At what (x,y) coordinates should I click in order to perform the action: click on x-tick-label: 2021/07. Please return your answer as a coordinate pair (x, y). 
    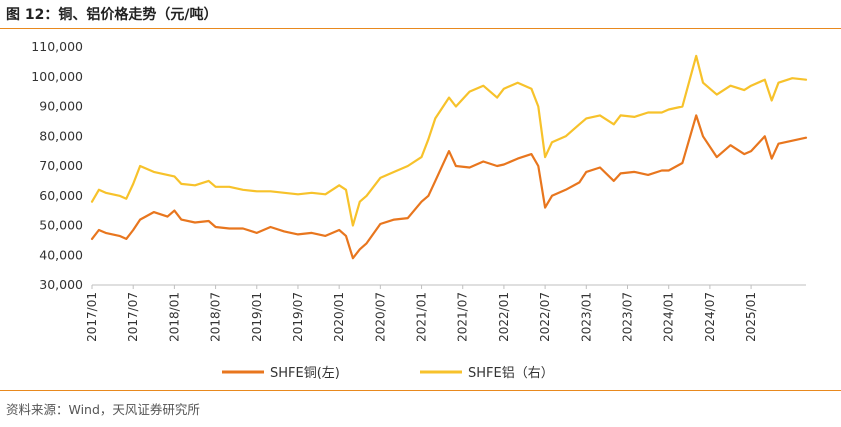
    Looking at the image, I should click on (463, 317).